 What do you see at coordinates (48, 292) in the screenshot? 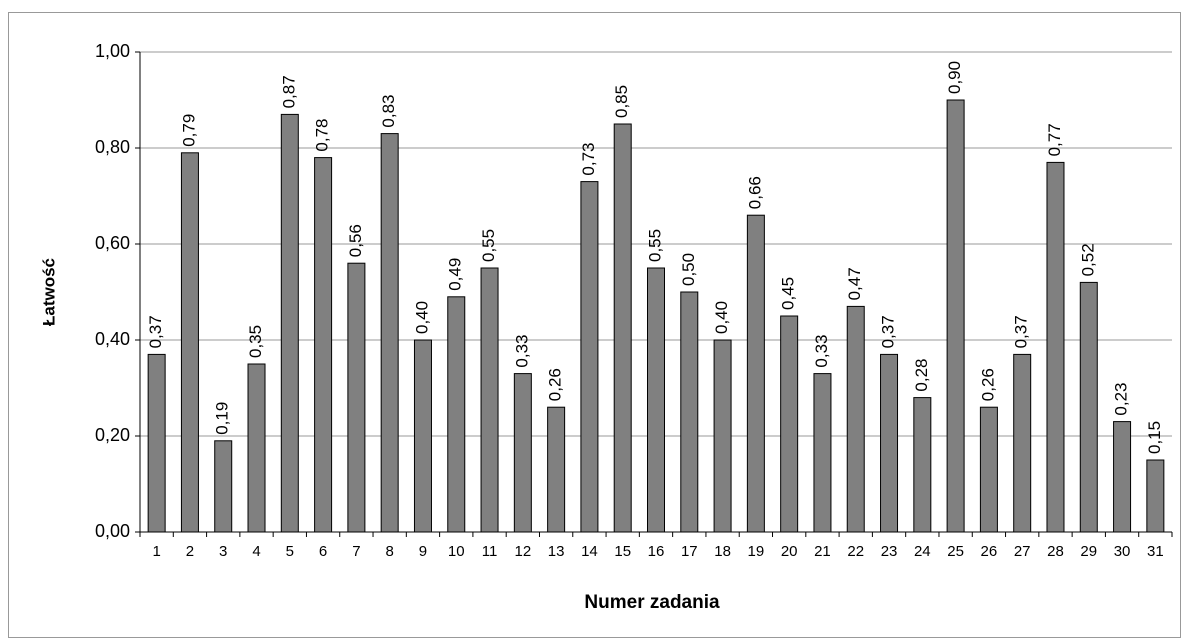
I see `y-axis-label: Łatwość` at bounding box center [48, 292].